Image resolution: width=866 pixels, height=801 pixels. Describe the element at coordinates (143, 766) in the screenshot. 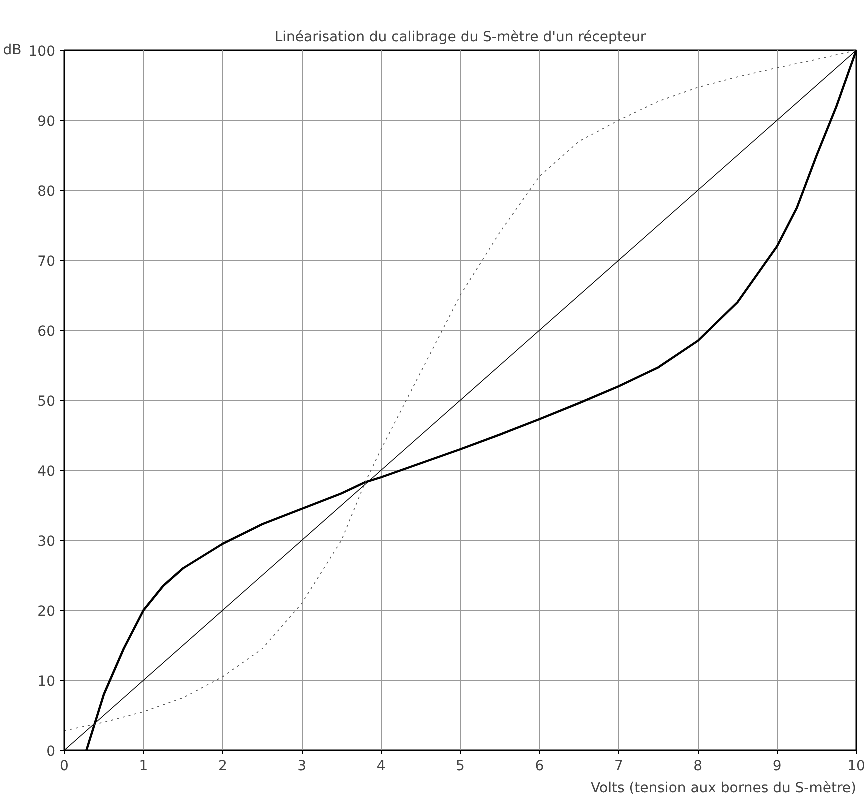

I see `x-tick-label: 1` at that location.